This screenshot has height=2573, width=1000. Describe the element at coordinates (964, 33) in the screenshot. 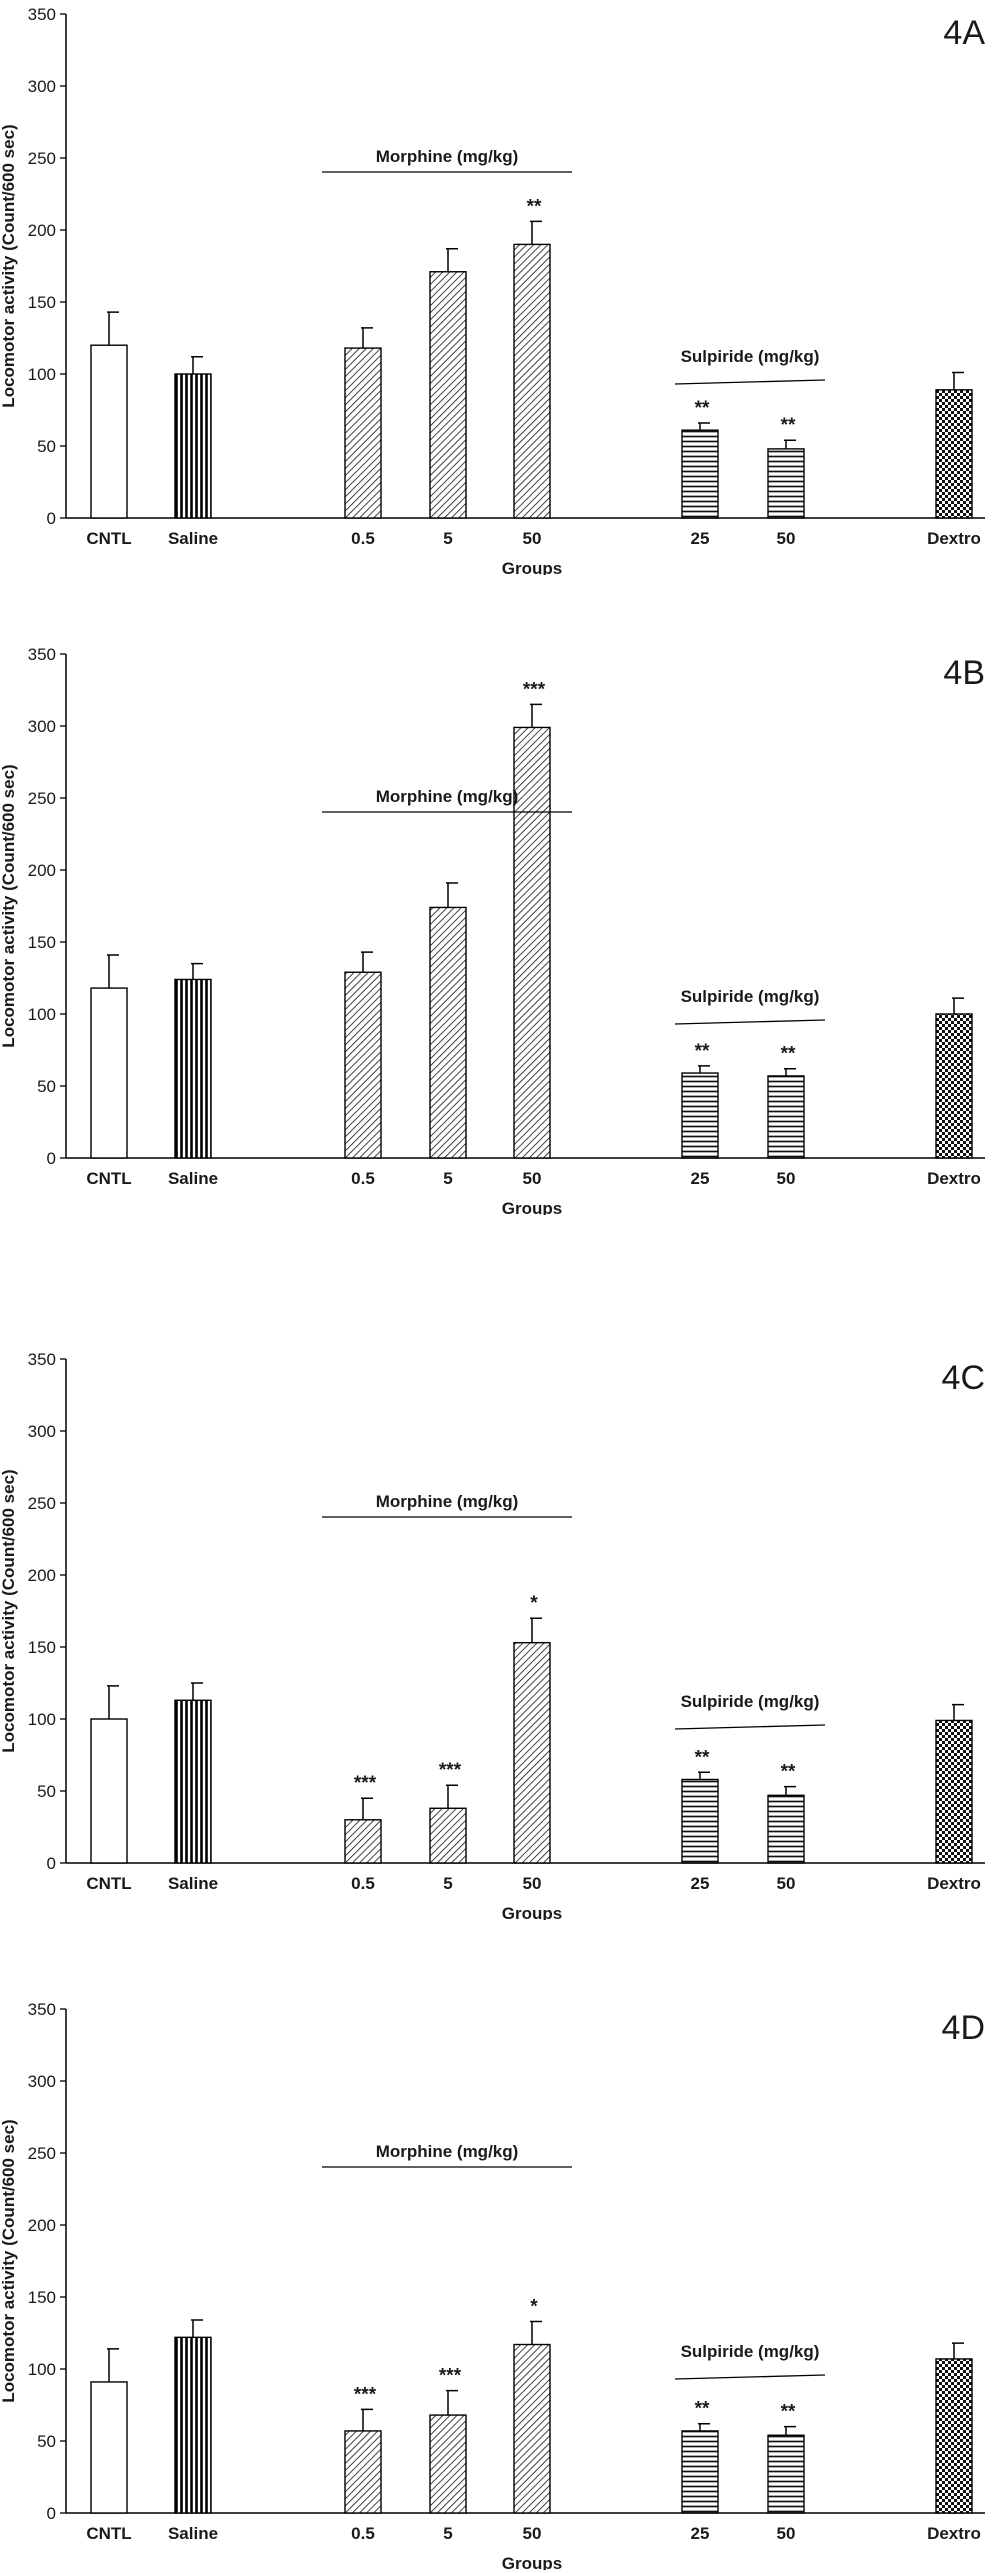

I see `panel-title: 4A` at that location.